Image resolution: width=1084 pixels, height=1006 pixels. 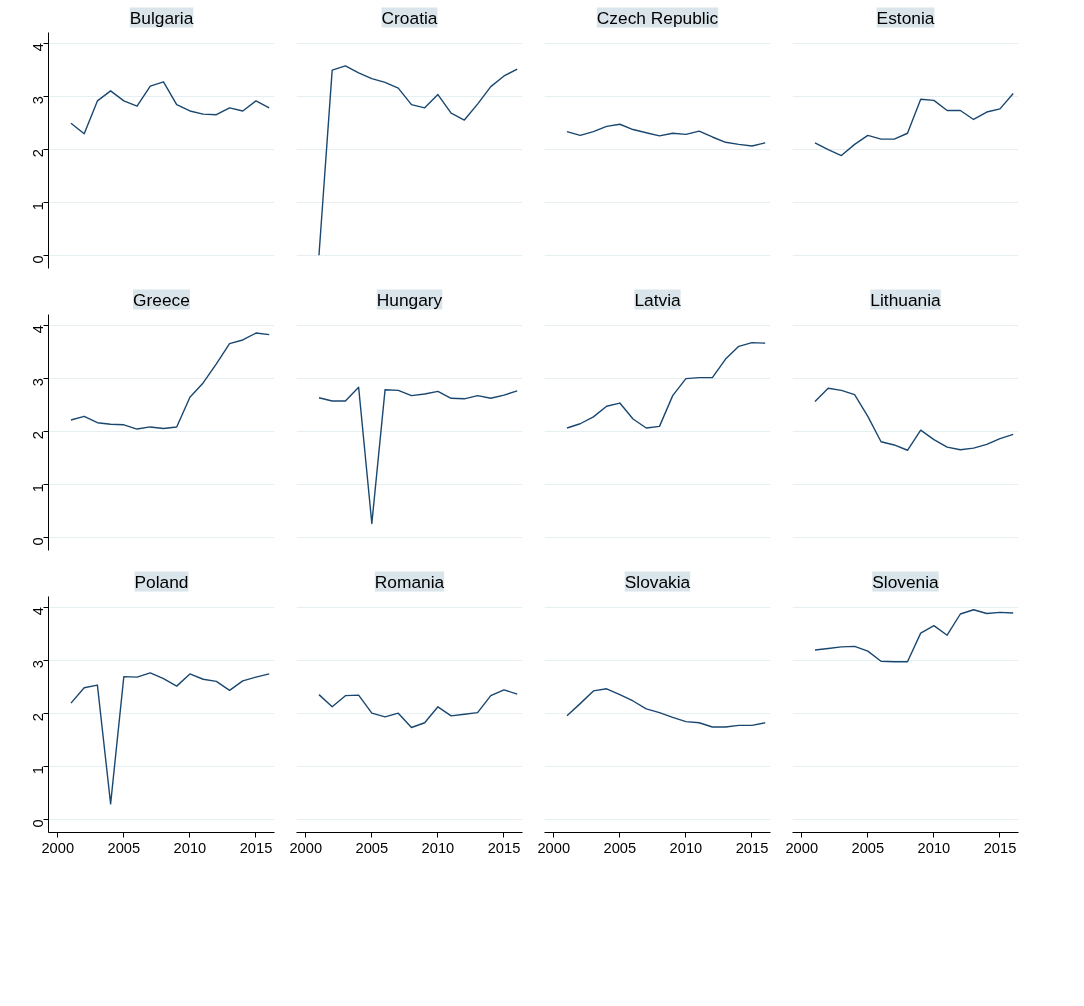 I want to click on chart-title: Slovenia, so click(x=906, y=581).